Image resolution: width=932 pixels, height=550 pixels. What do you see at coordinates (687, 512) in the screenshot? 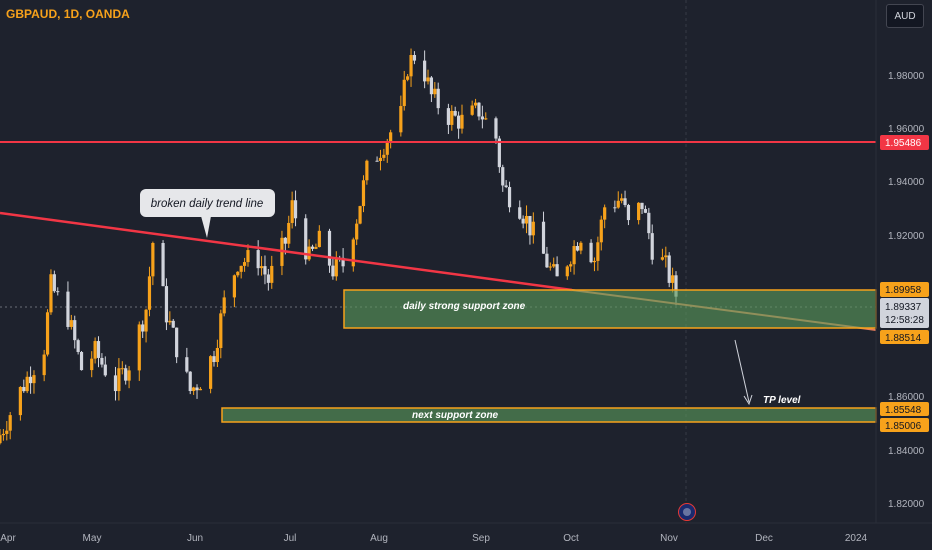
I see `economic-event-flag-icon` at bounding box center [687, 512].